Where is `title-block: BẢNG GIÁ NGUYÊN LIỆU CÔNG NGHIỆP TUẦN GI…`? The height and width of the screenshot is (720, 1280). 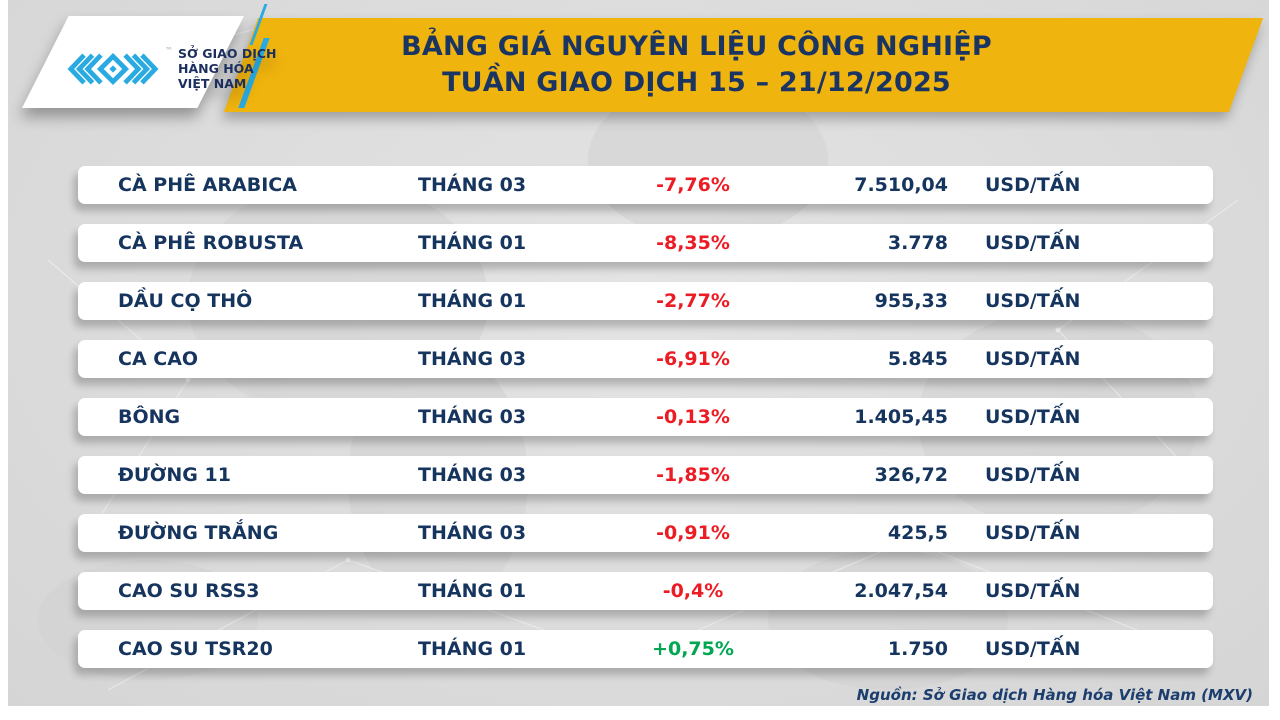 title-block: BẢNG GIÁ NGUYÊN LIỆU CÔNG NGHIỆP TUẦN GI… is located at coordinates (743, 65).